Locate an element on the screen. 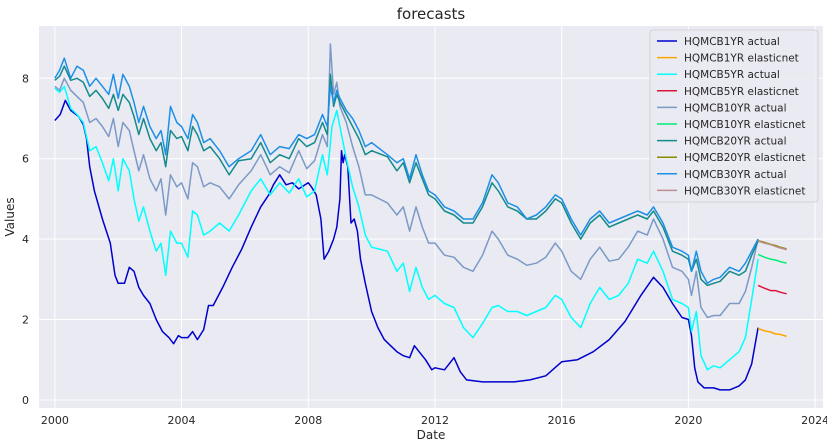 Image resolution: width=827 pixels, height=446 pixels. series-line-hqmcb30yr-elasticnet is located at coordinates (772, 245).